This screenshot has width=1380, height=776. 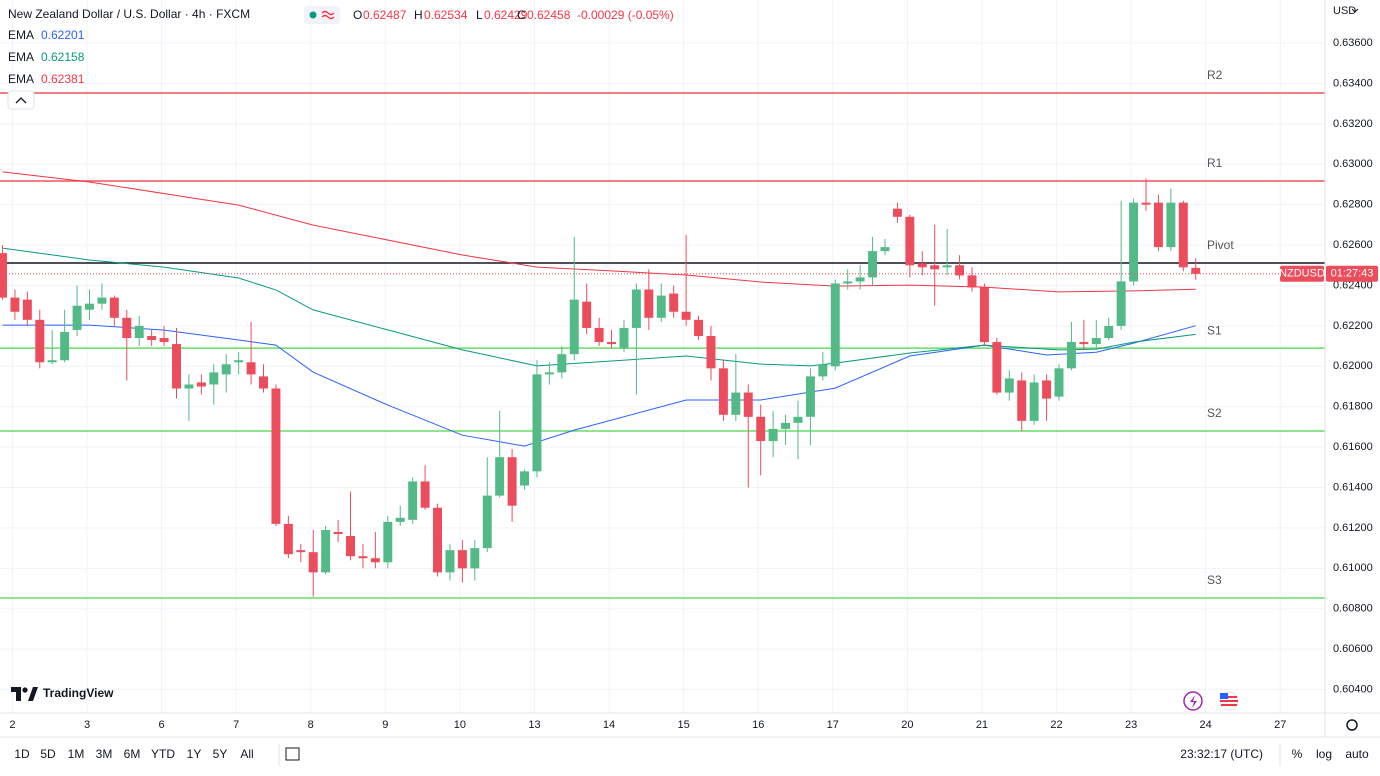 What do you see at coordinates (16, 694) in the screenshot?
I see `logo-mark` at bounding box center [16, 694].